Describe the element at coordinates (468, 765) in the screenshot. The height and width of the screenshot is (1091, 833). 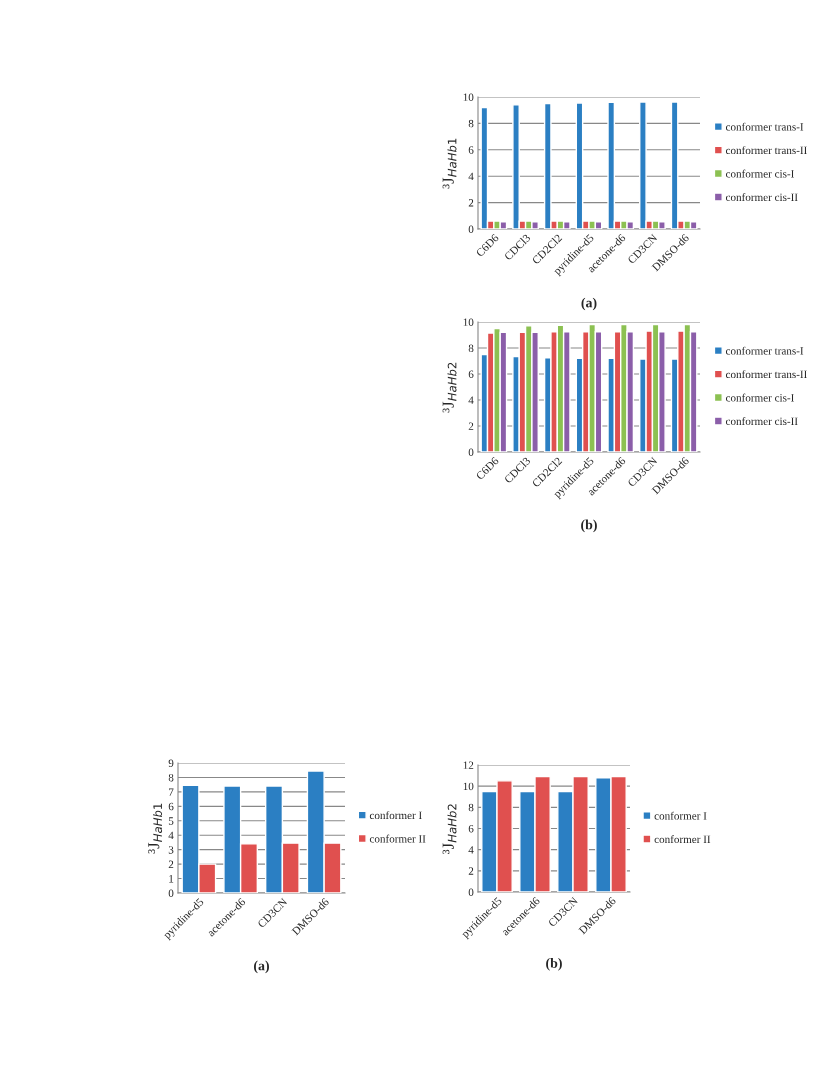
I see `y-tick-label: 12` at that location.